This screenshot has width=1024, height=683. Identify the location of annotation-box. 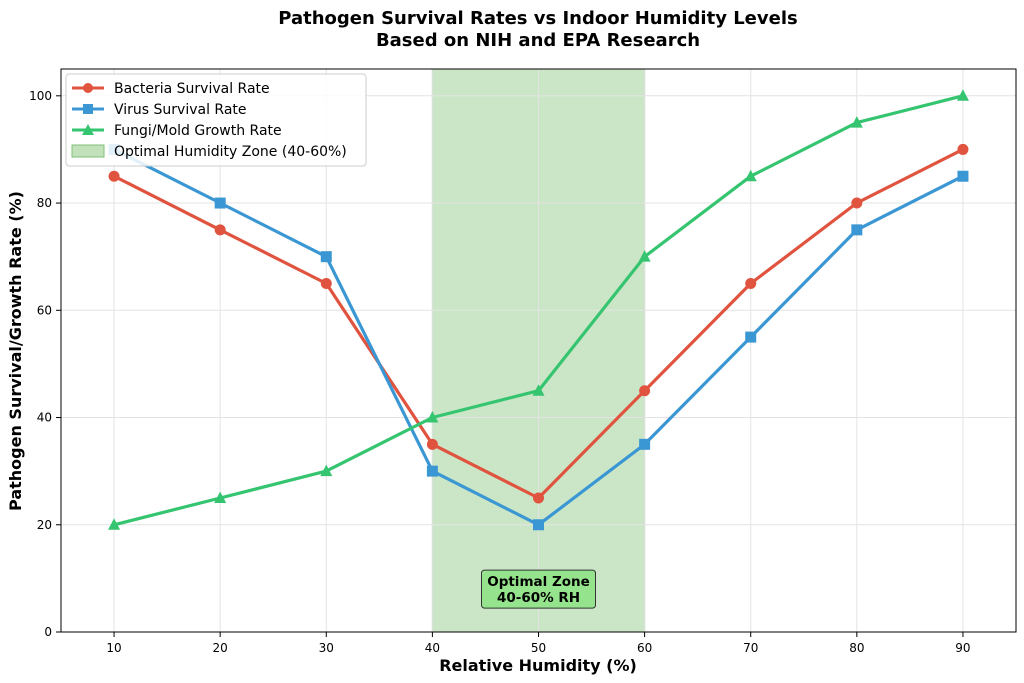
(538, 589).